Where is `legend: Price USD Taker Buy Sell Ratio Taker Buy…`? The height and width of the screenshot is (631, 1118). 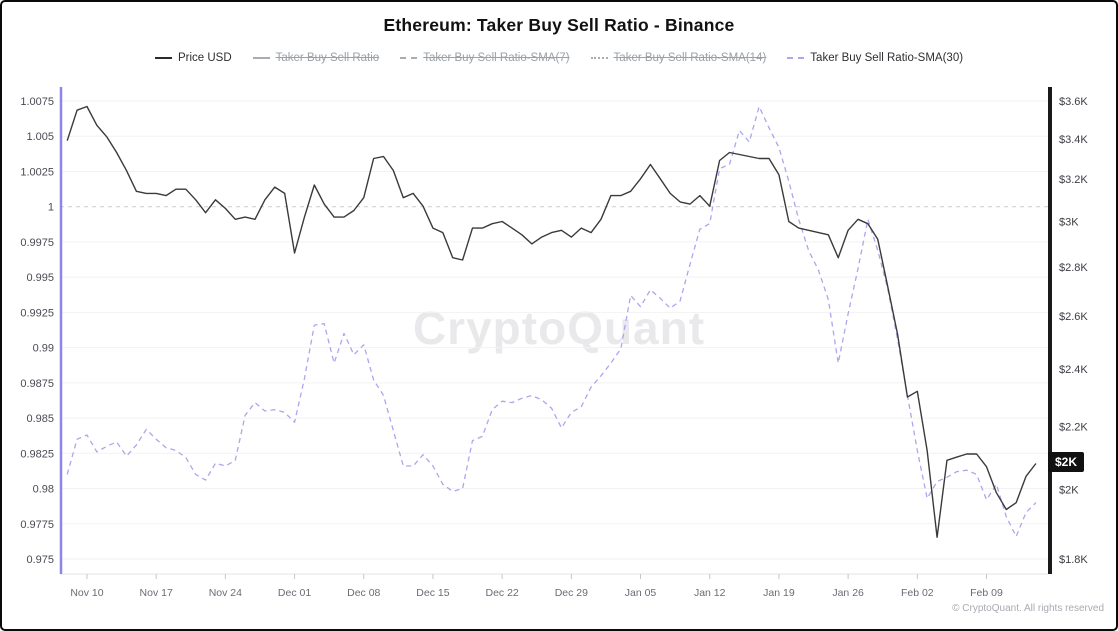
legend: Price USD Taker Buy Sell Ratio Taker Buy… is located at coordinates (559, 58).